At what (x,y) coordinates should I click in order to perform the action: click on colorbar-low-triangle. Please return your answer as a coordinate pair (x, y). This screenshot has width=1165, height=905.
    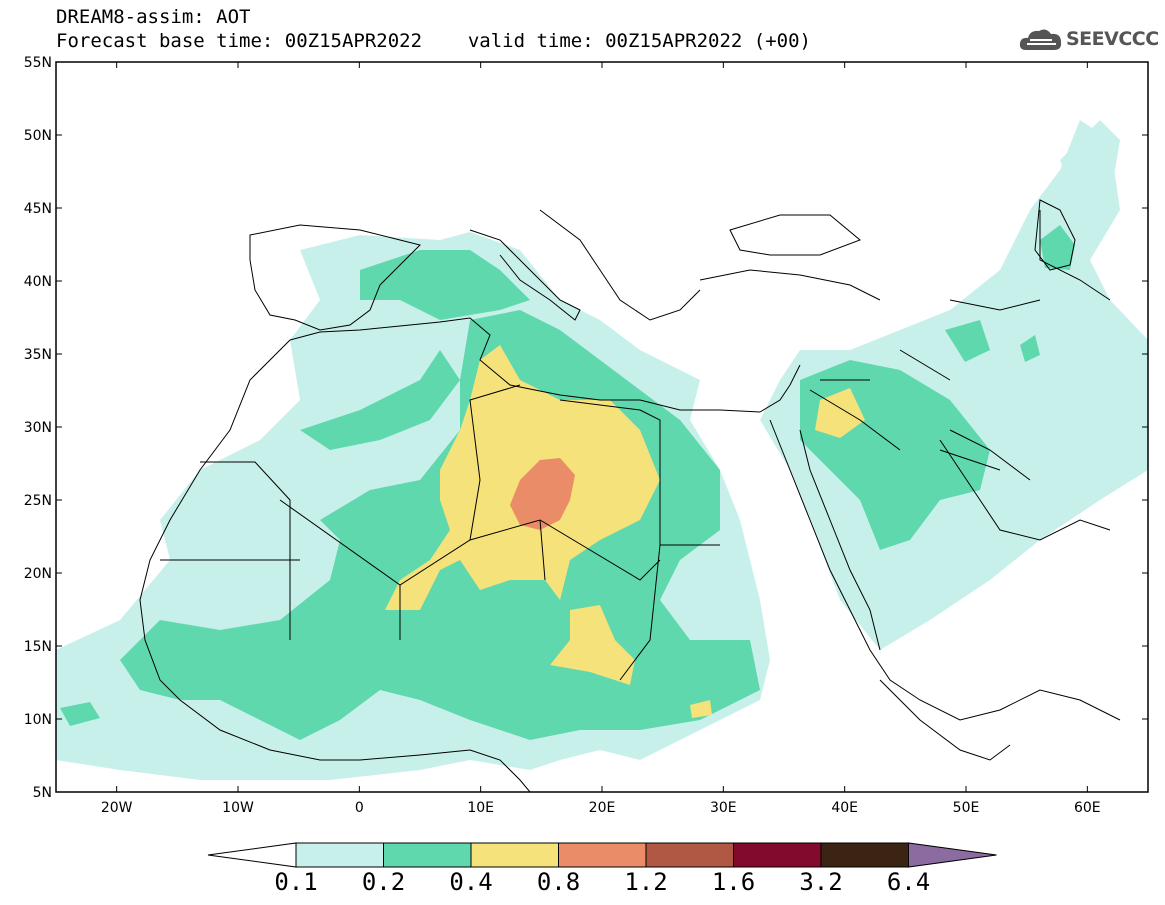
    Looking at the image, I should click on (252, 855).